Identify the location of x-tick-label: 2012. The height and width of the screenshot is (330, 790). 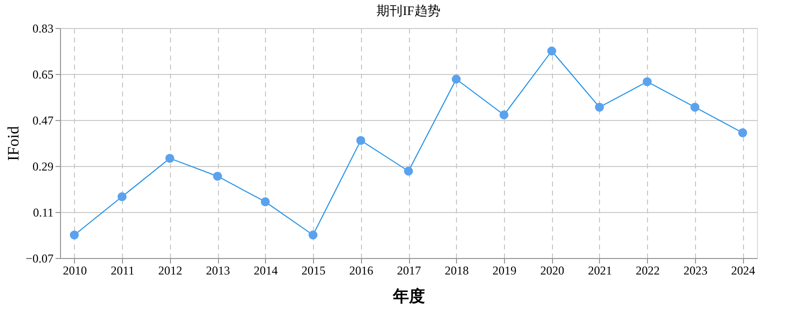
(170, 271).